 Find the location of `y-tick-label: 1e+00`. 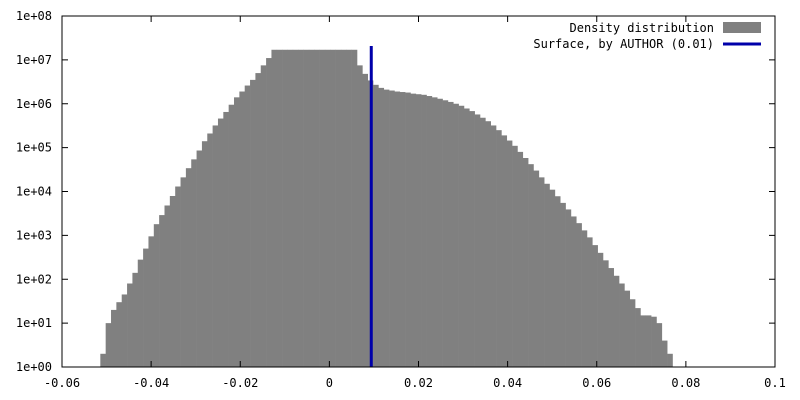

y-tick-label: 1e+00 is located at coordinates (34, 367).